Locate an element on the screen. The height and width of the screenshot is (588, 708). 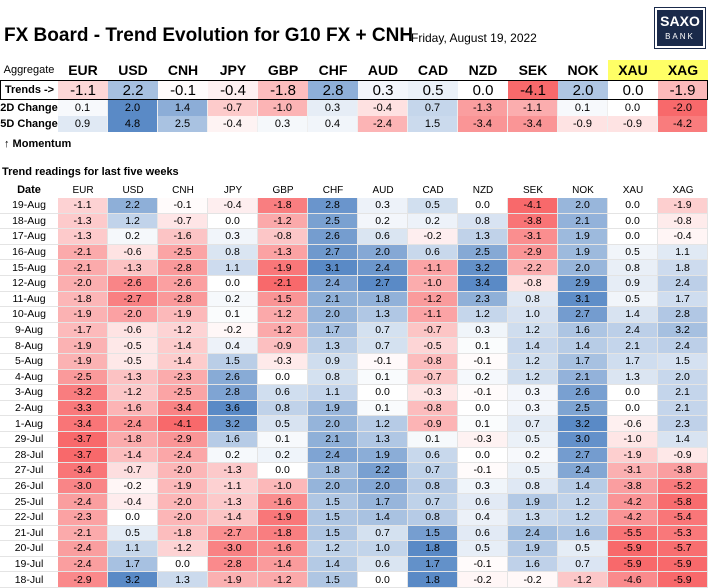
value-cell: 1.5 is located at coordinates (333, 518).